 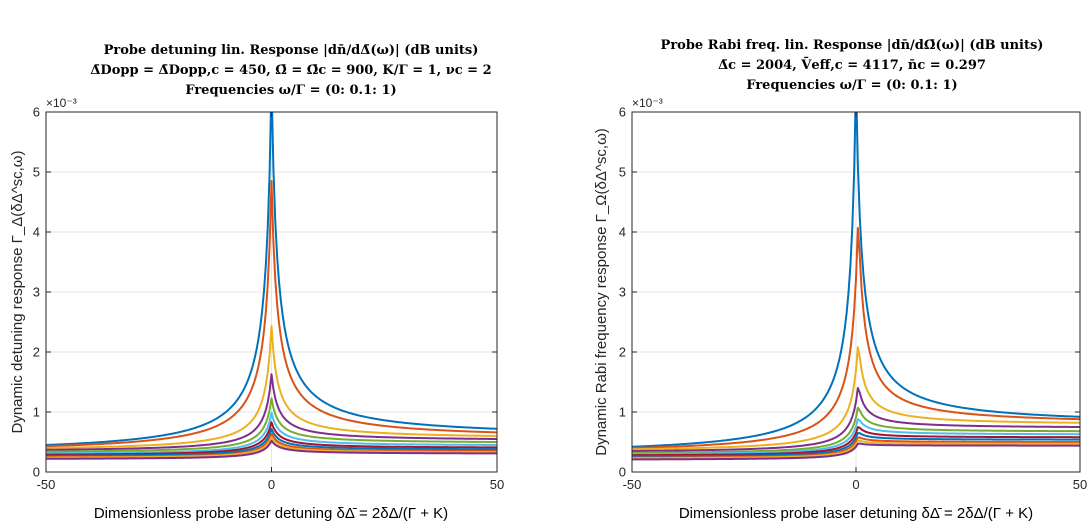 What do you see at coordinates (290, 90) in the screenshot?
I see `left-chart-title-line-3: Frequencies ω/Γ = (0: 0.1: 1)` at bounding box center [290, 90].